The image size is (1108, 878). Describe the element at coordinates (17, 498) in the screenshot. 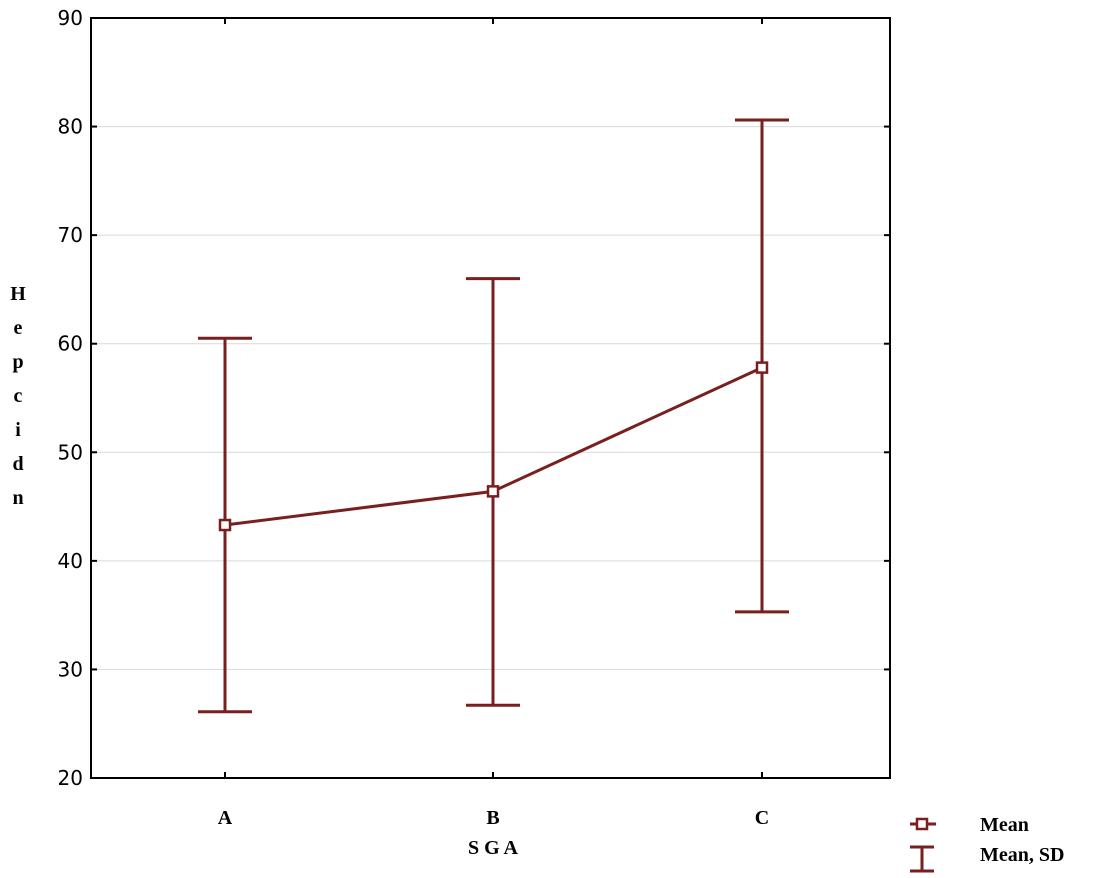

I see `y-axis-label-letter: n` at that location.